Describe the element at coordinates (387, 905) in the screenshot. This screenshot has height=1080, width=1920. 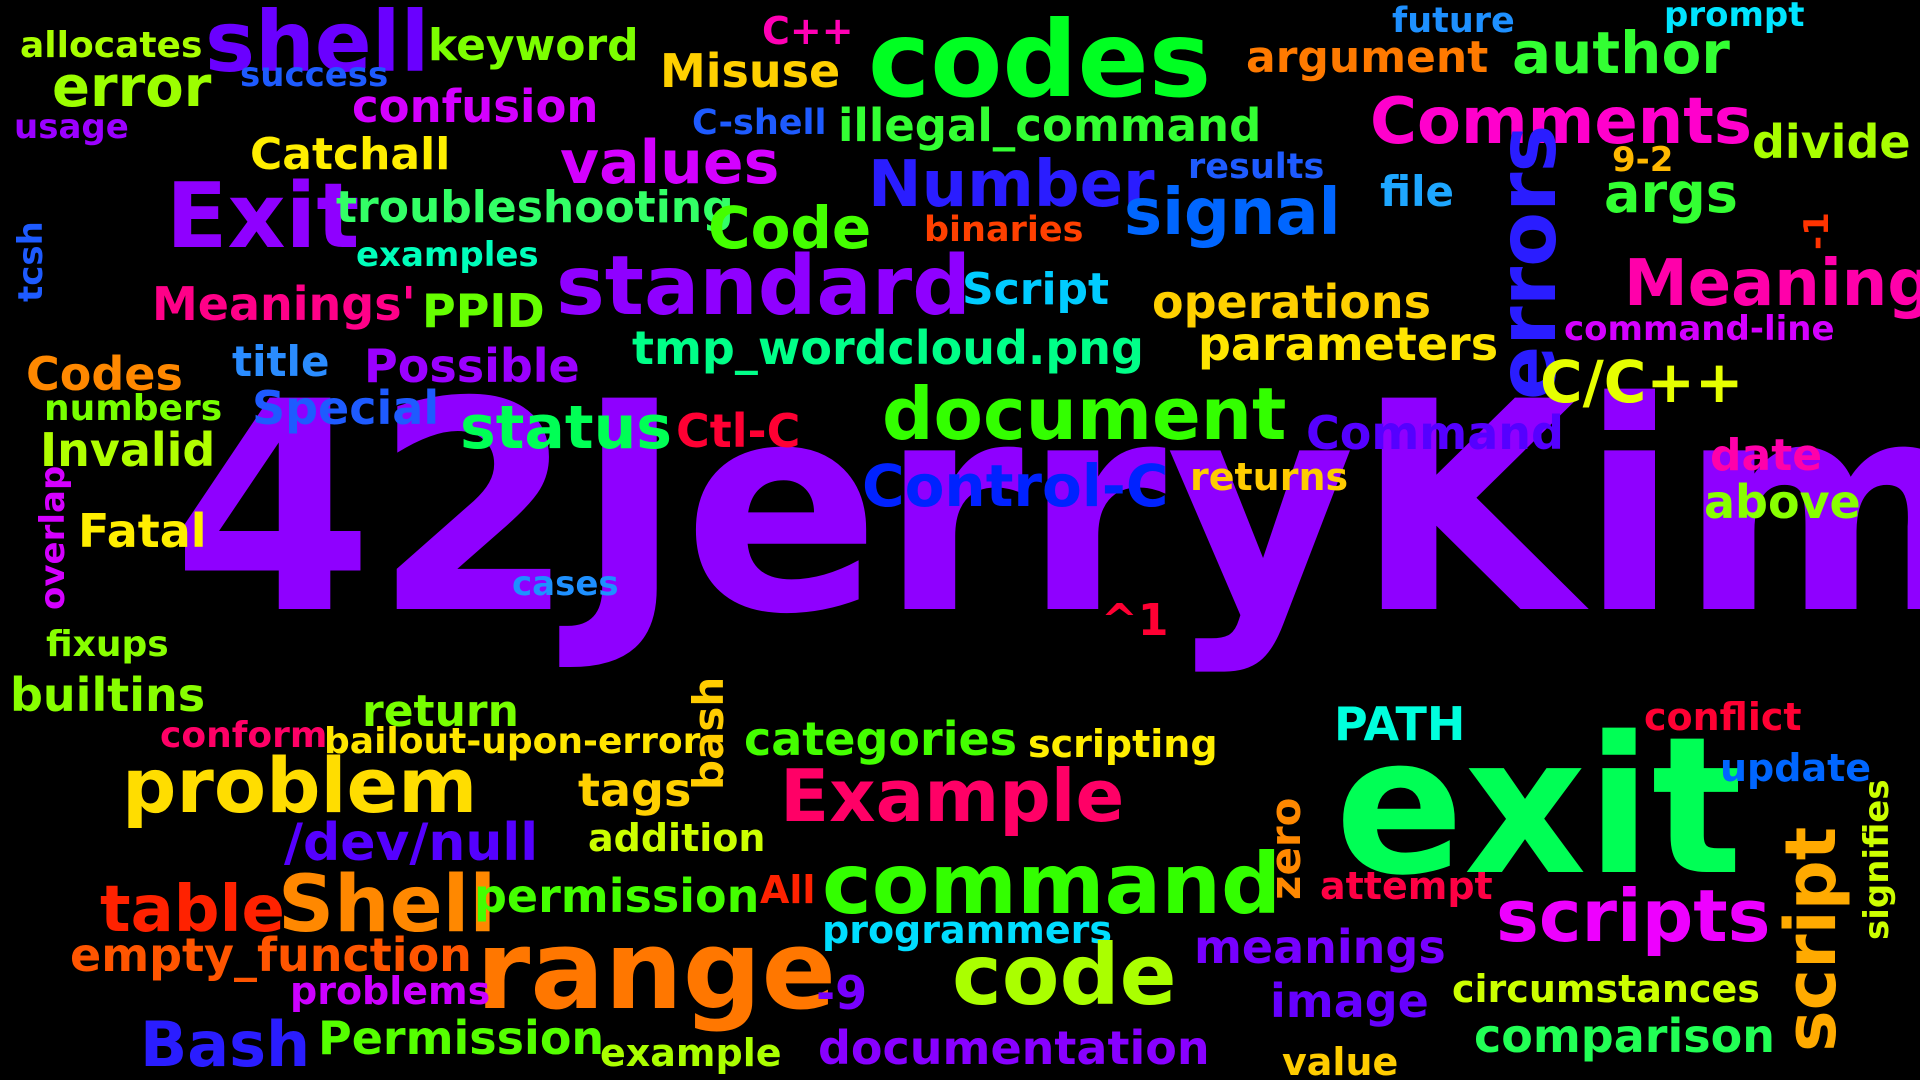
I see `word-shell: Shell` at that location.